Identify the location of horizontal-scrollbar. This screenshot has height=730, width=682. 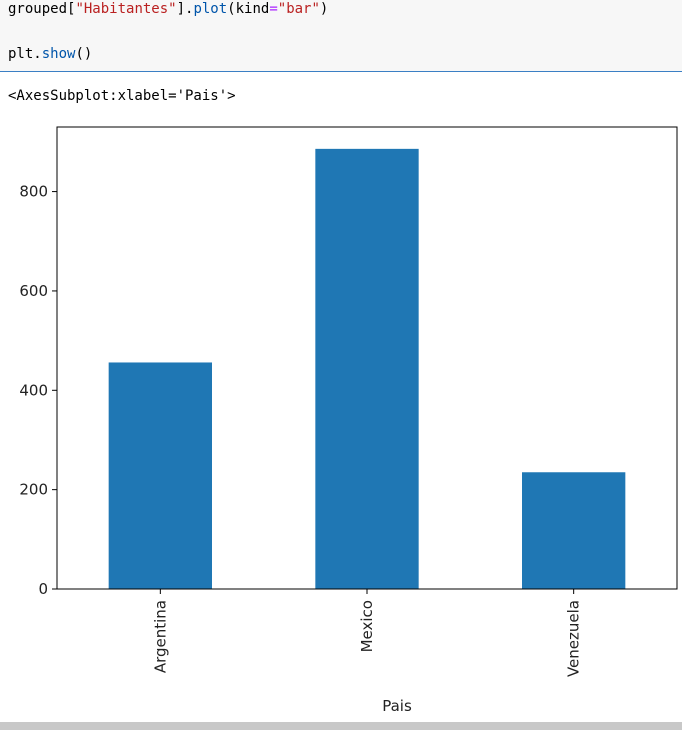
(341, 726).